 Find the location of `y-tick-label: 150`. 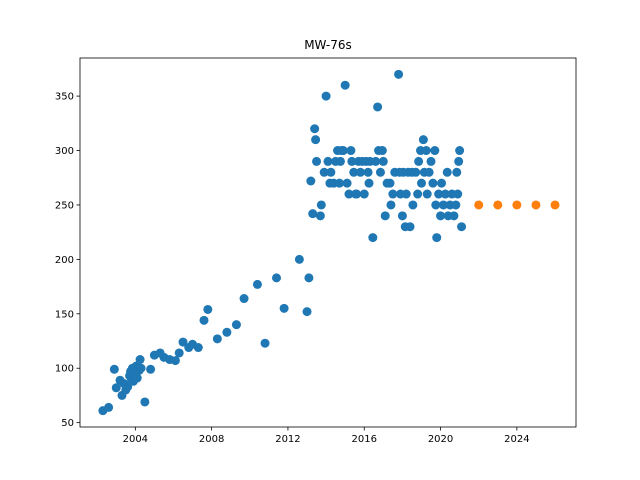

y-tick-label: 150 is located at coordinates (64, 314).